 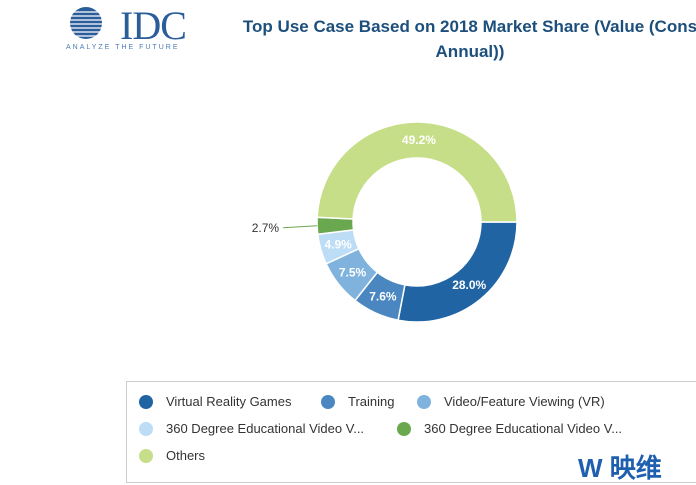 What do you see at coordinates (186, 455) in the screenshot?
I see `legend-label: Others` at bounding box center [186, 455].